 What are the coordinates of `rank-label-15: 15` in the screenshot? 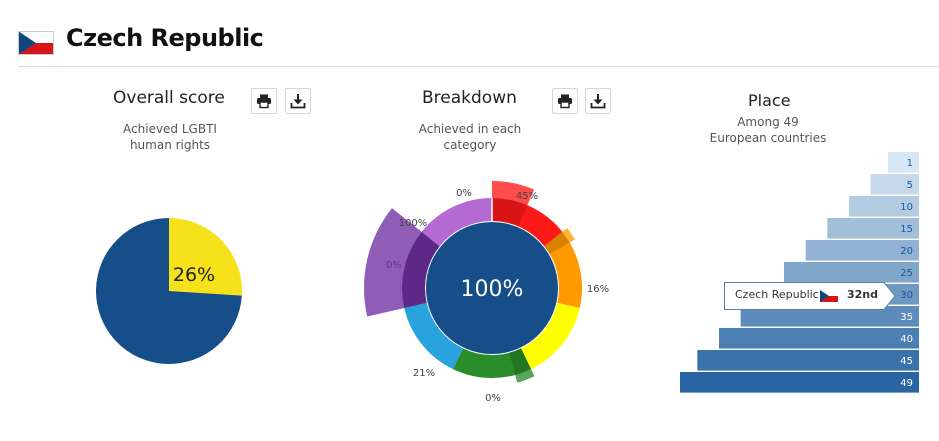 It's located at (906, 229).